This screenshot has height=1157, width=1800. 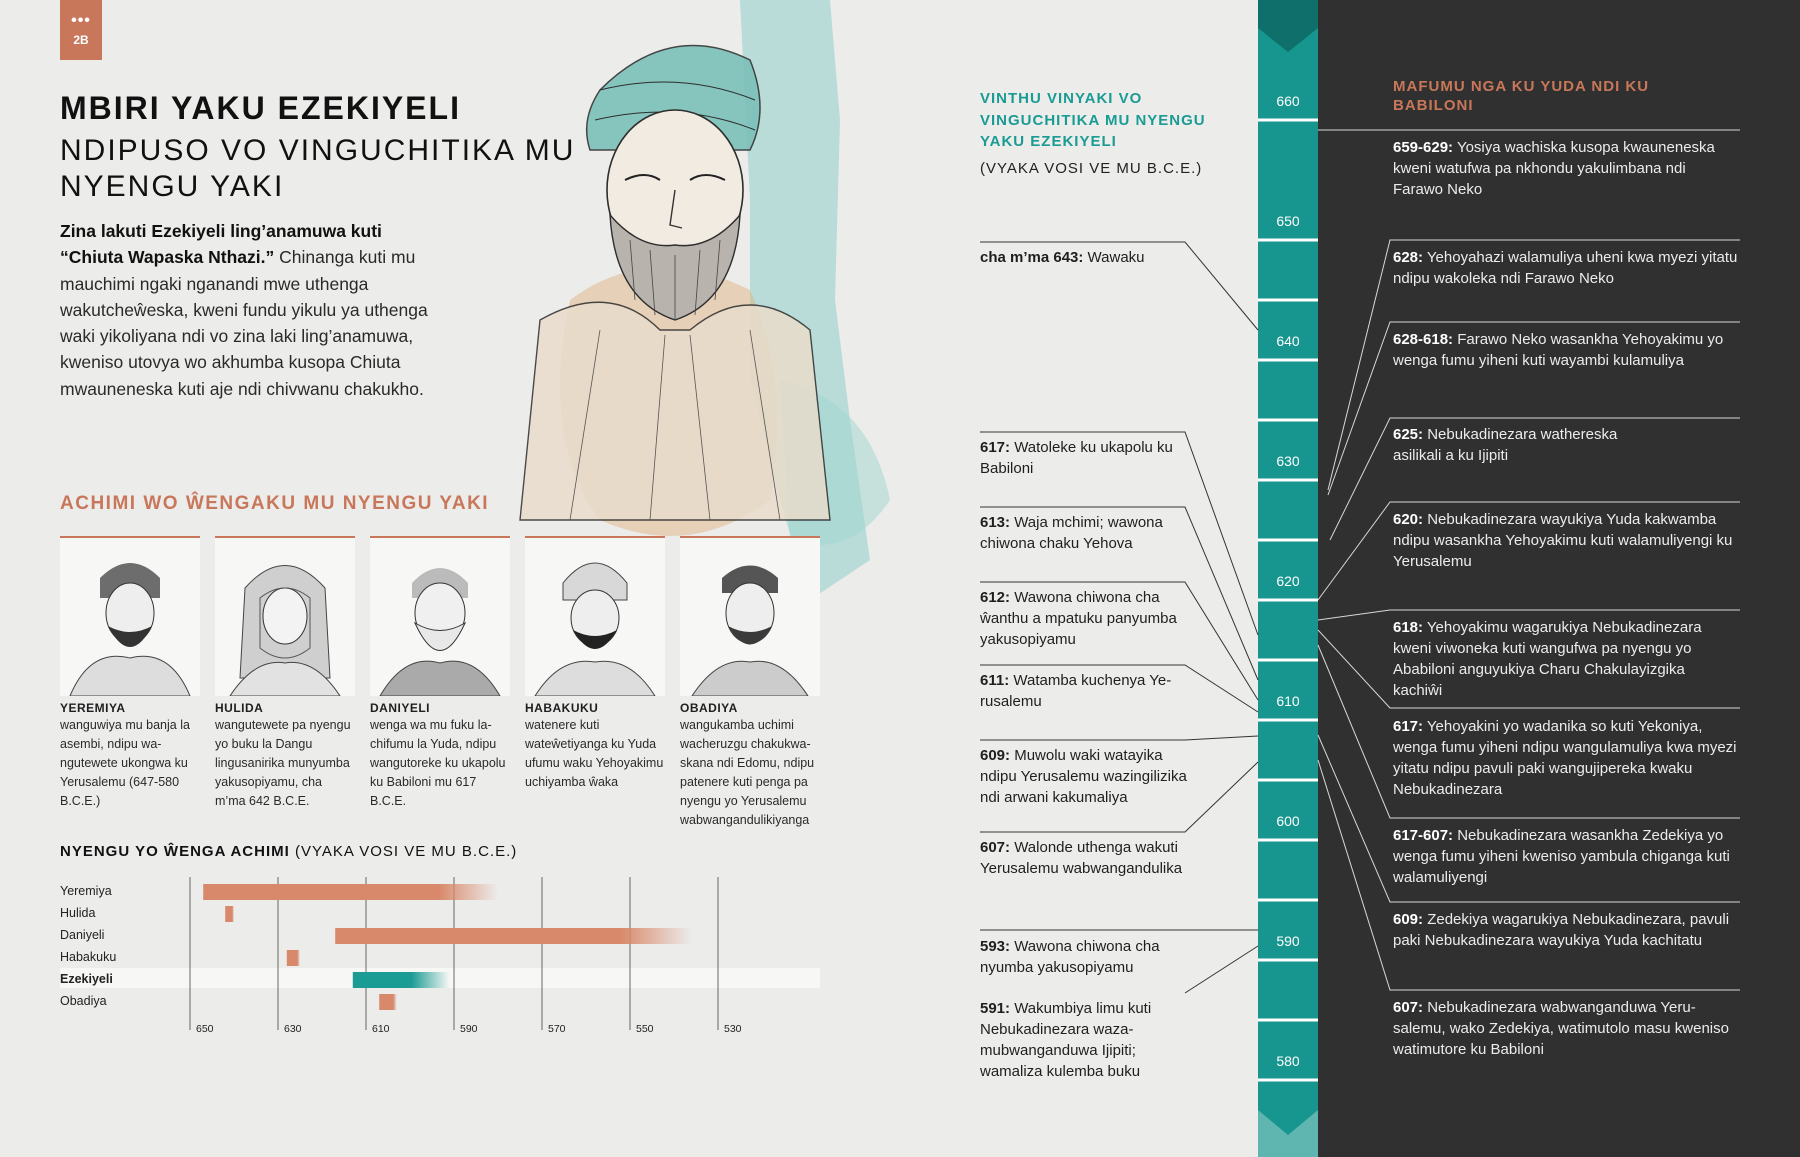 What do you see at coordinates (81, 40) in the screenshot?
I see `badge-number: 2B` at bounding box center [81, 40].